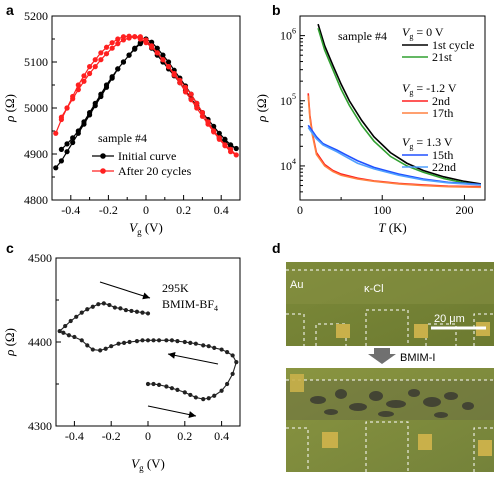  Describe the element at coordinates (442, 113) in the screenshot. I see `legend-label: 17th` at that location.